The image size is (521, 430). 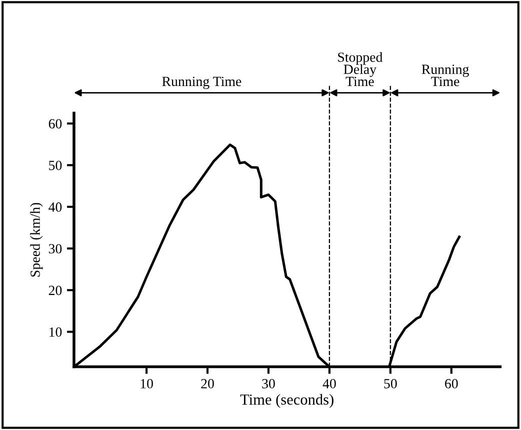 What do you see at coordinates (55, 165) in the screenshot?
I see `y-tick-label: 50` at bounding box center [55, 165].